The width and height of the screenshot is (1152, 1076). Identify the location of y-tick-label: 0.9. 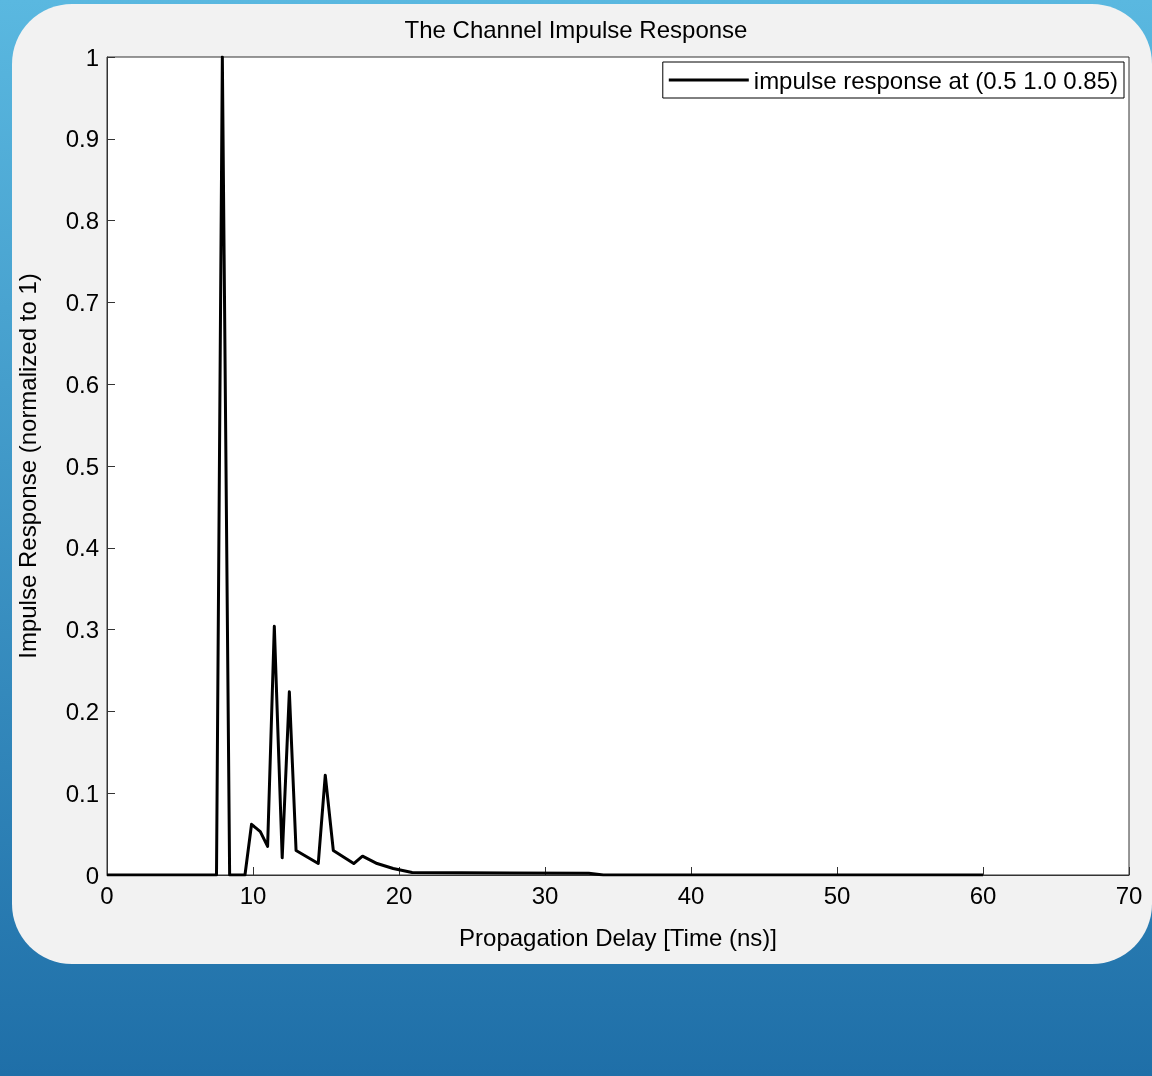
(82, 139).